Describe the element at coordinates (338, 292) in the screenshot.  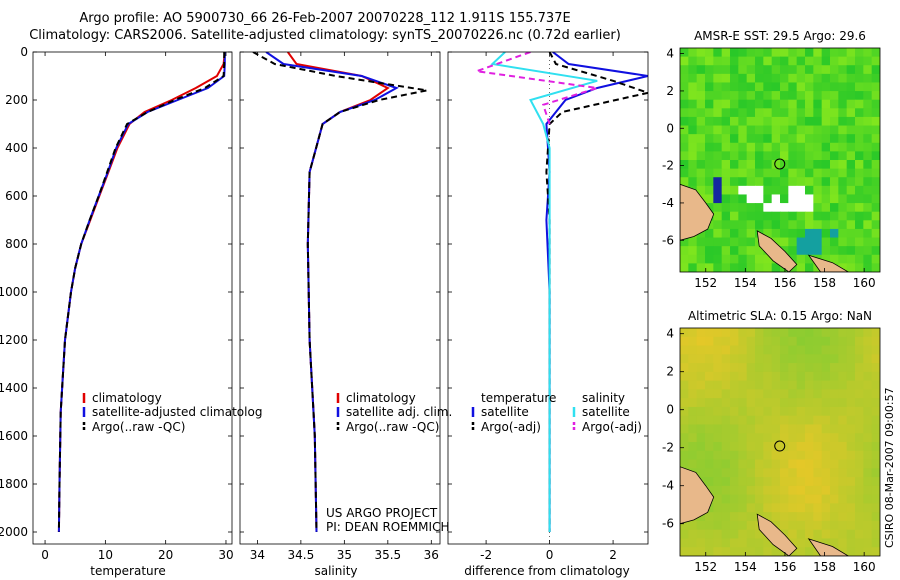
I see `salinity-series-climatology` at that location.